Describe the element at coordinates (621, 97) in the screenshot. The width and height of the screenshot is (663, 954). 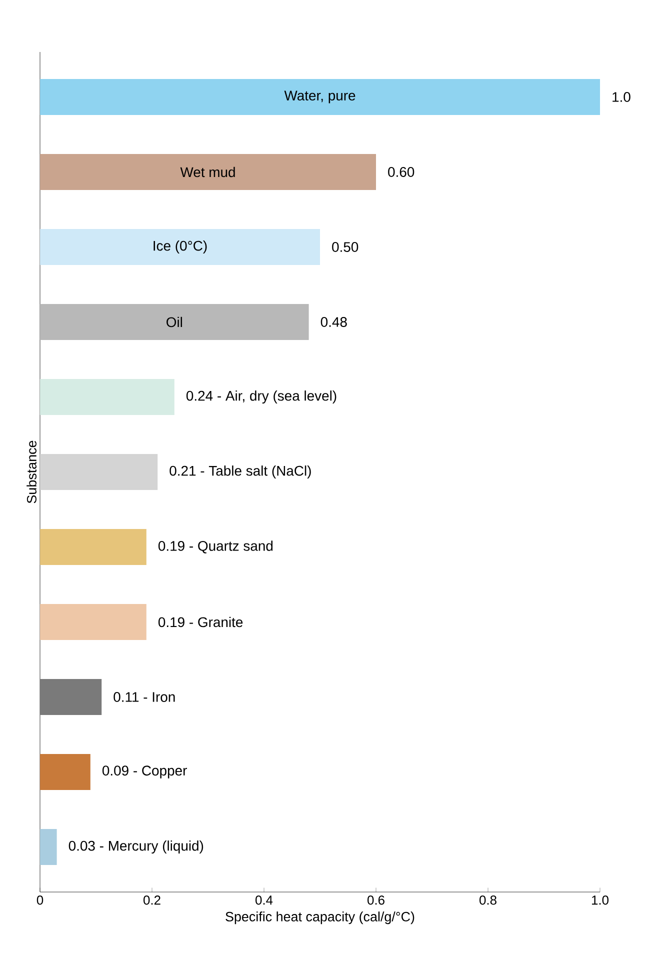
I see `data-label: 1.0` at that location.